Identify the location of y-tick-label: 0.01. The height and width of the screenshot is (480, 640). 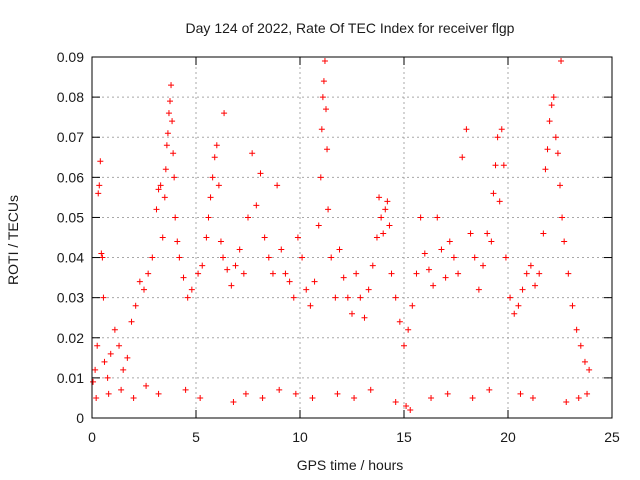
(70, 378).